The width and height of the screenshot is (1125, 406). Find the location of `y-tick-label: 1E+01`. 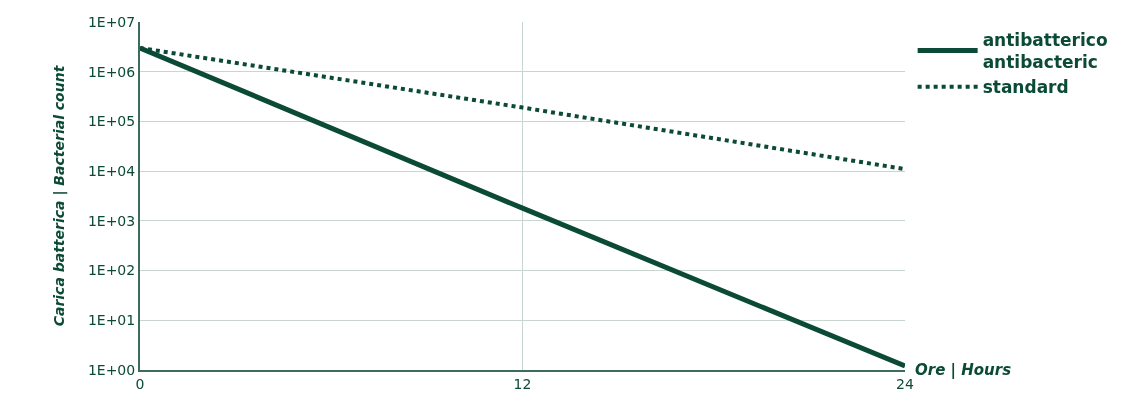

y-tick-label: 1E+01 is located at coordinates (111, 320).